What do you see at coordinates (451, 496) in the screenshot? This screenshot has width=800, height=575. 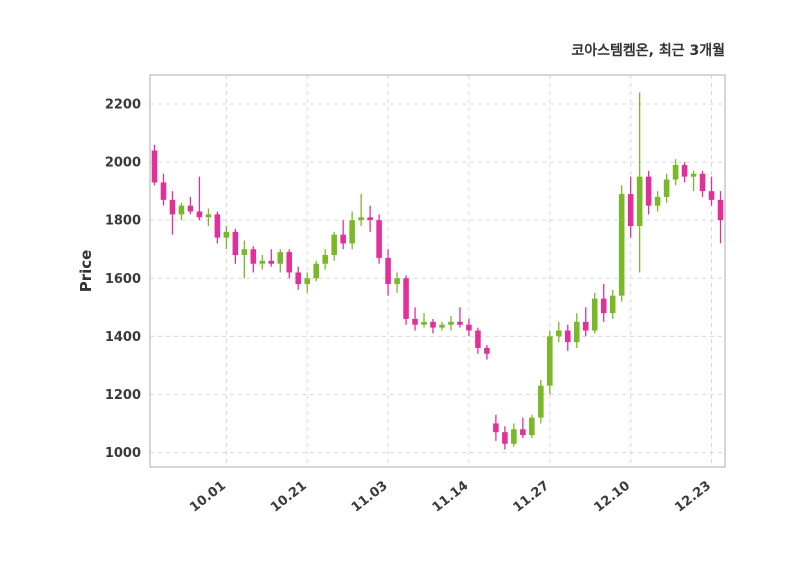 I see `x-tick-label: 11.14` at bounding box center [451, 496].